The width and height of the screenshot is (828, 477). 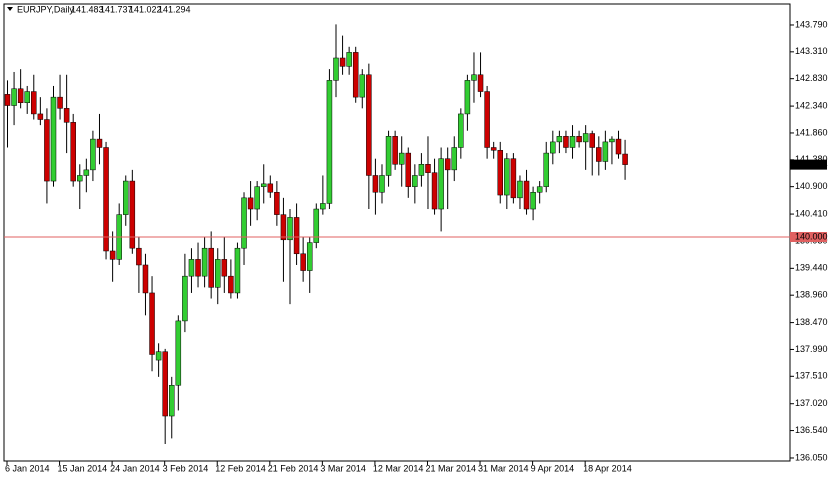 What do you see at coordinates (240, 468) in the screenshot?
I see `x-tick-label: 12 Feb 2014` at bounding box center [240, 468].